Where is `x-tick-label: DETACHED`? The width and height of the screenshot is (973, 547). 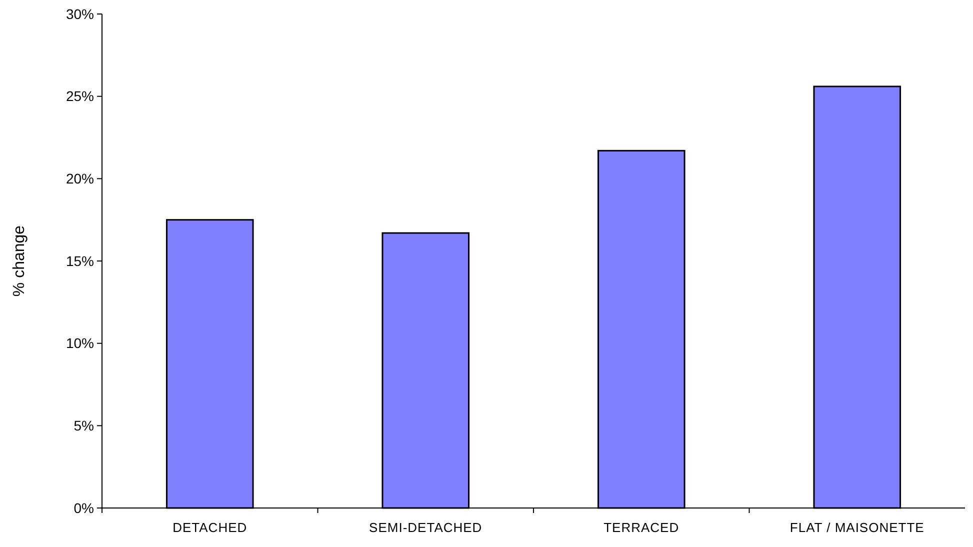
x-tick-label: DETACHED is located at coordinates (210, 527).